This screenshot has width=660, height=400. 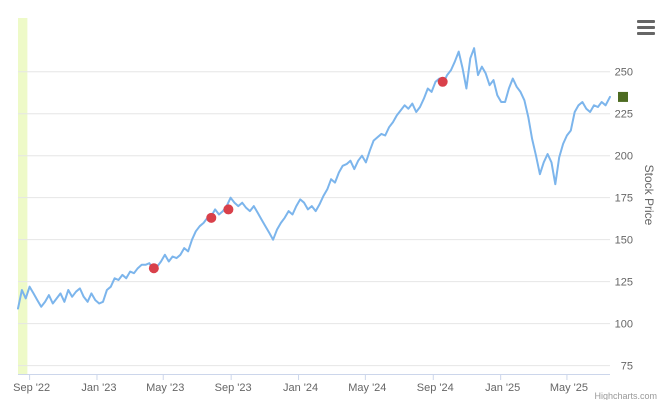 What do you see at coordinates (233, 388) in the screenshot?
I see `x-tick-label: Sep '23` at bounding box center [233, 388].